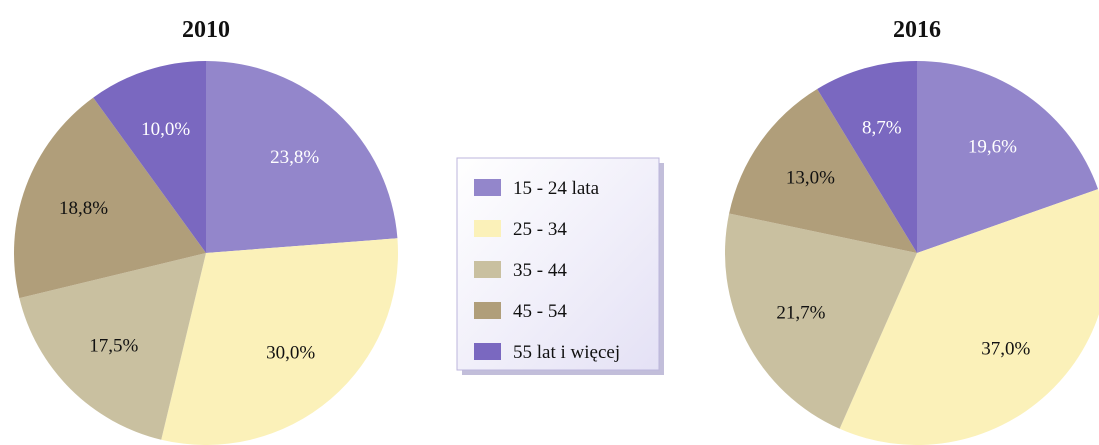  I want to click on legend-label: 45 - 54, so click(540, 311).